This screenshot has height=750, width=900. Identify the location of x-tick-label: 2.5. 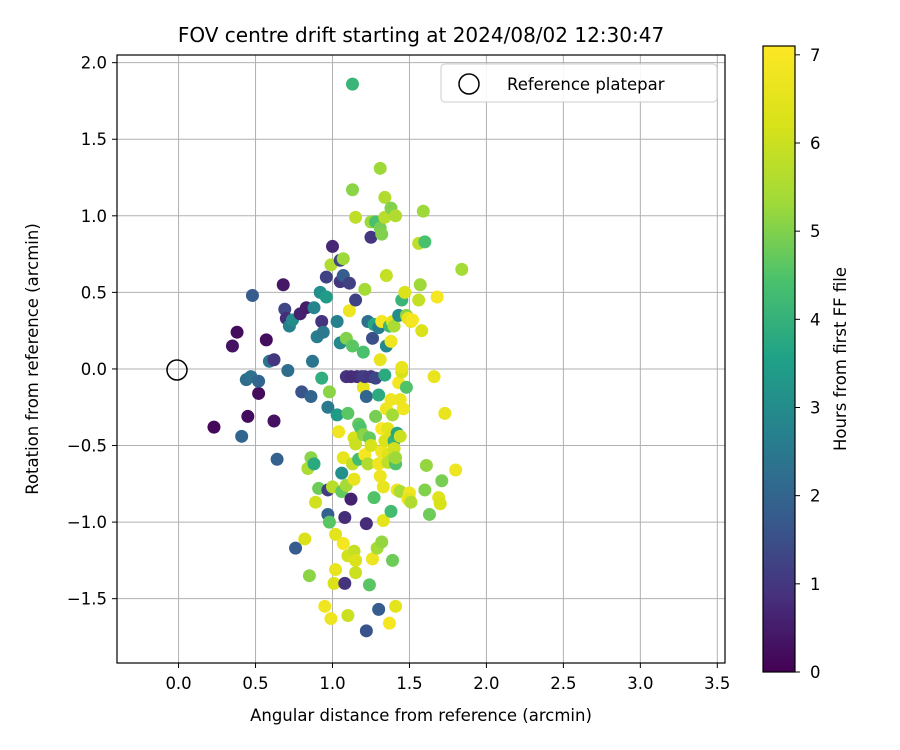
(563, 683).